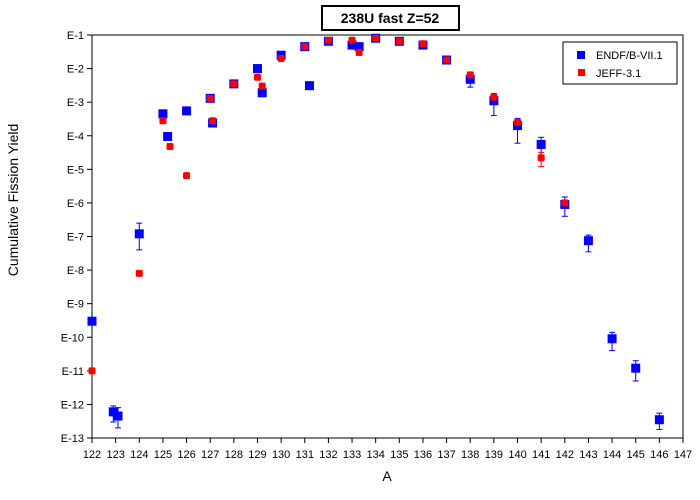 This screenshot has height=500, width=700. Describe the element at coordinates (13, 200) in the screenshot. I see `y-axis-title: Cumulative Fission Yield` at that location.